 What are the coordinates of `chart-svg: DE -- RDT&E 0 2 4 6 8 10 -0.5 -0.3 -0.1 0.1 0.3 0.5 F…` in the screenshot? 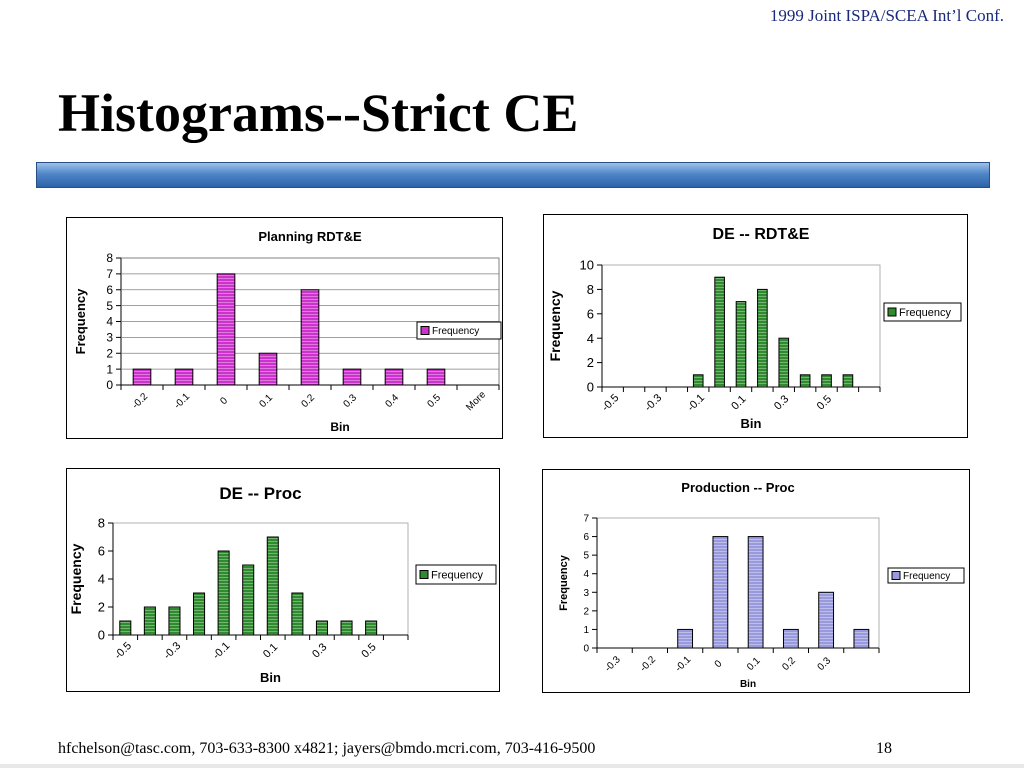 It's located at (754, 328).